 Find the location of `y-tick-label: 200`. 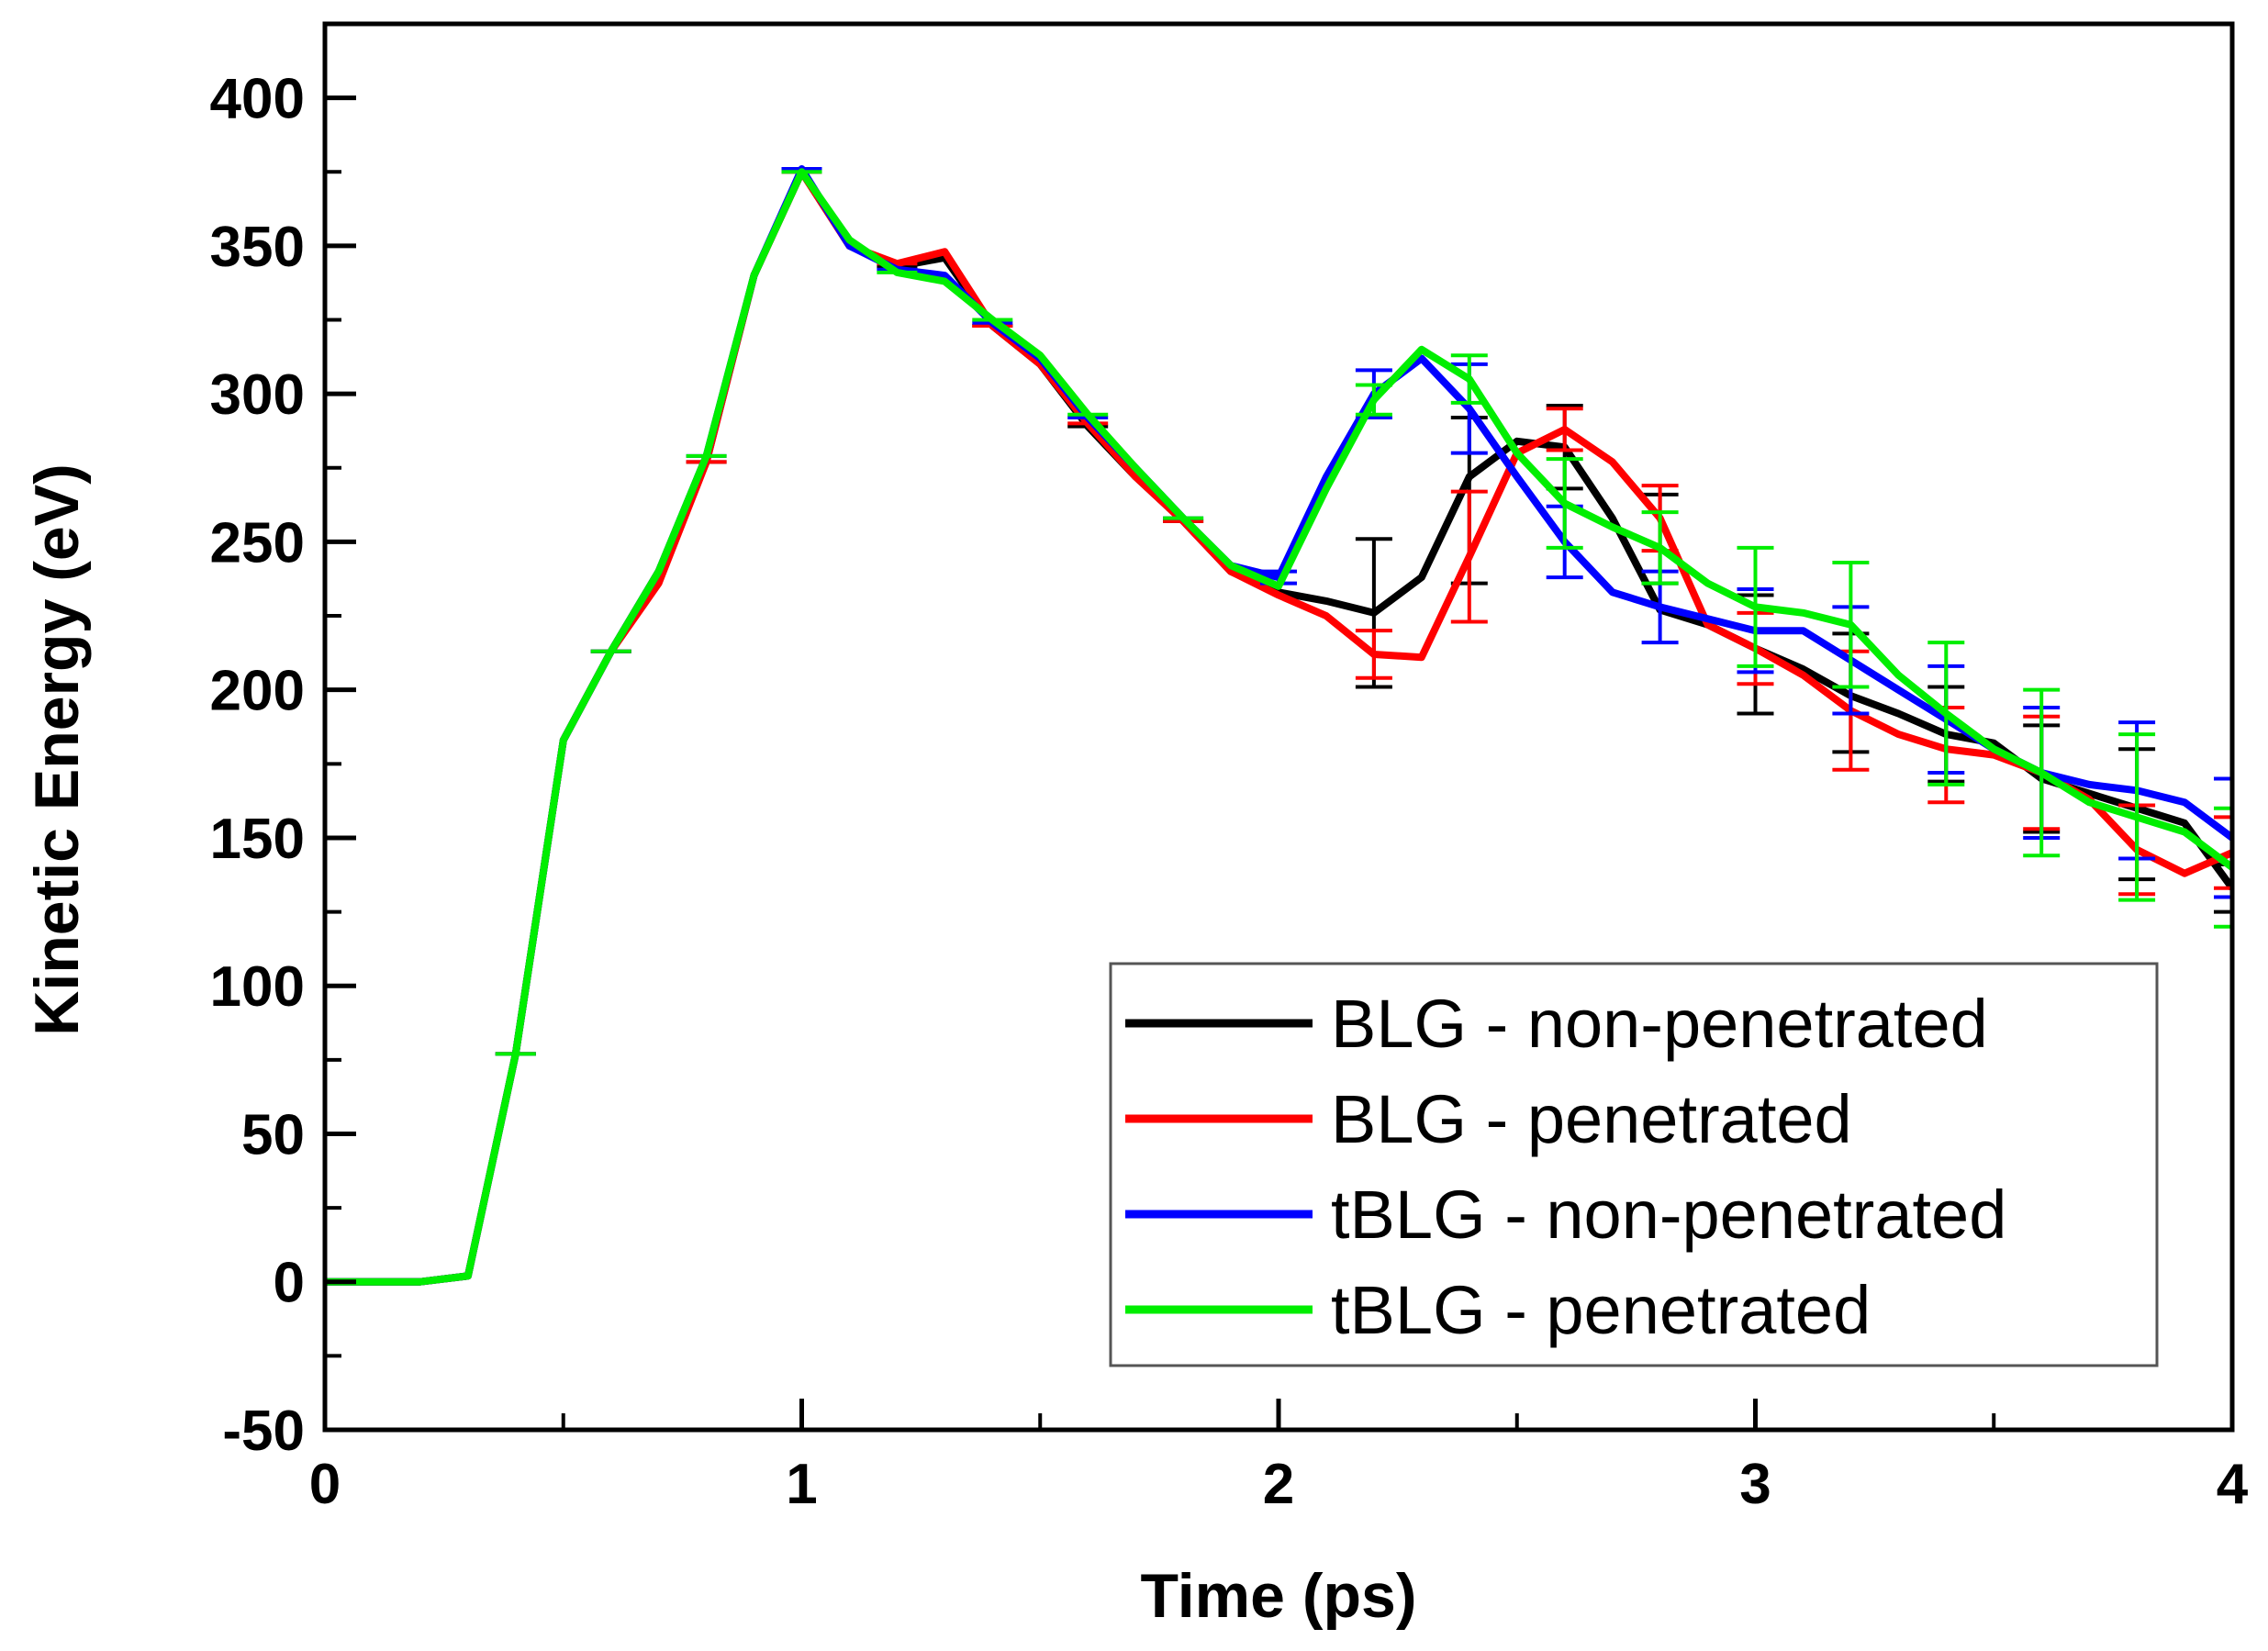

y-tick-label: 200 is located at coordinates (257, 691).